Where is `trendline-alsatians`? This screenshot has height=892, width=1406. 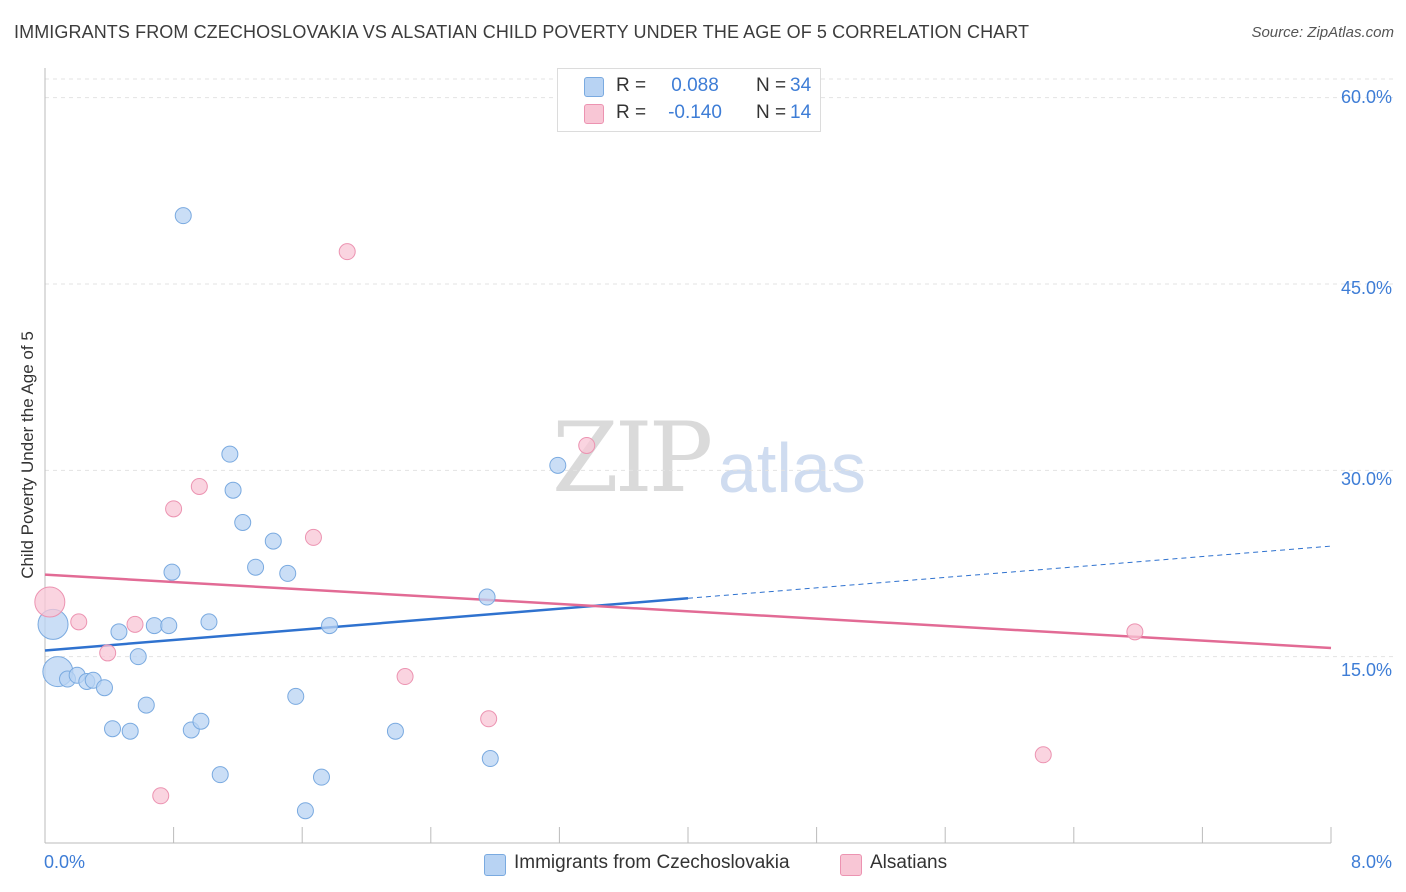
trendline-alsatians is located at coordinates (688, 611).